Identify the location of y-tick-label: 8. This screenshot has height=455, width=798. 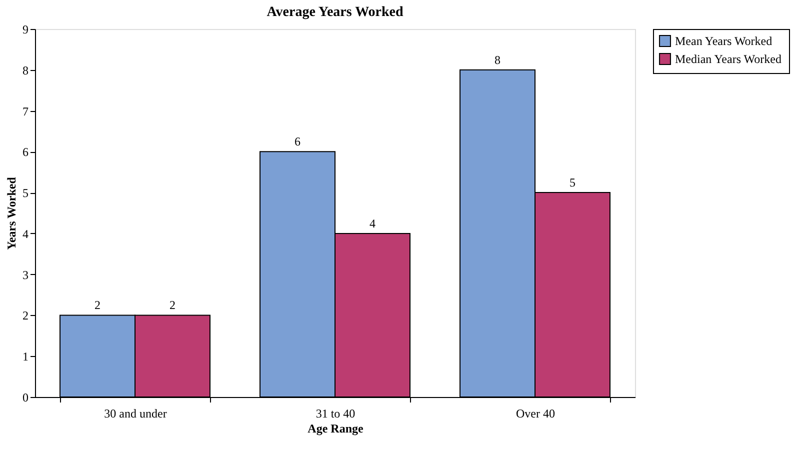
(25, 70).